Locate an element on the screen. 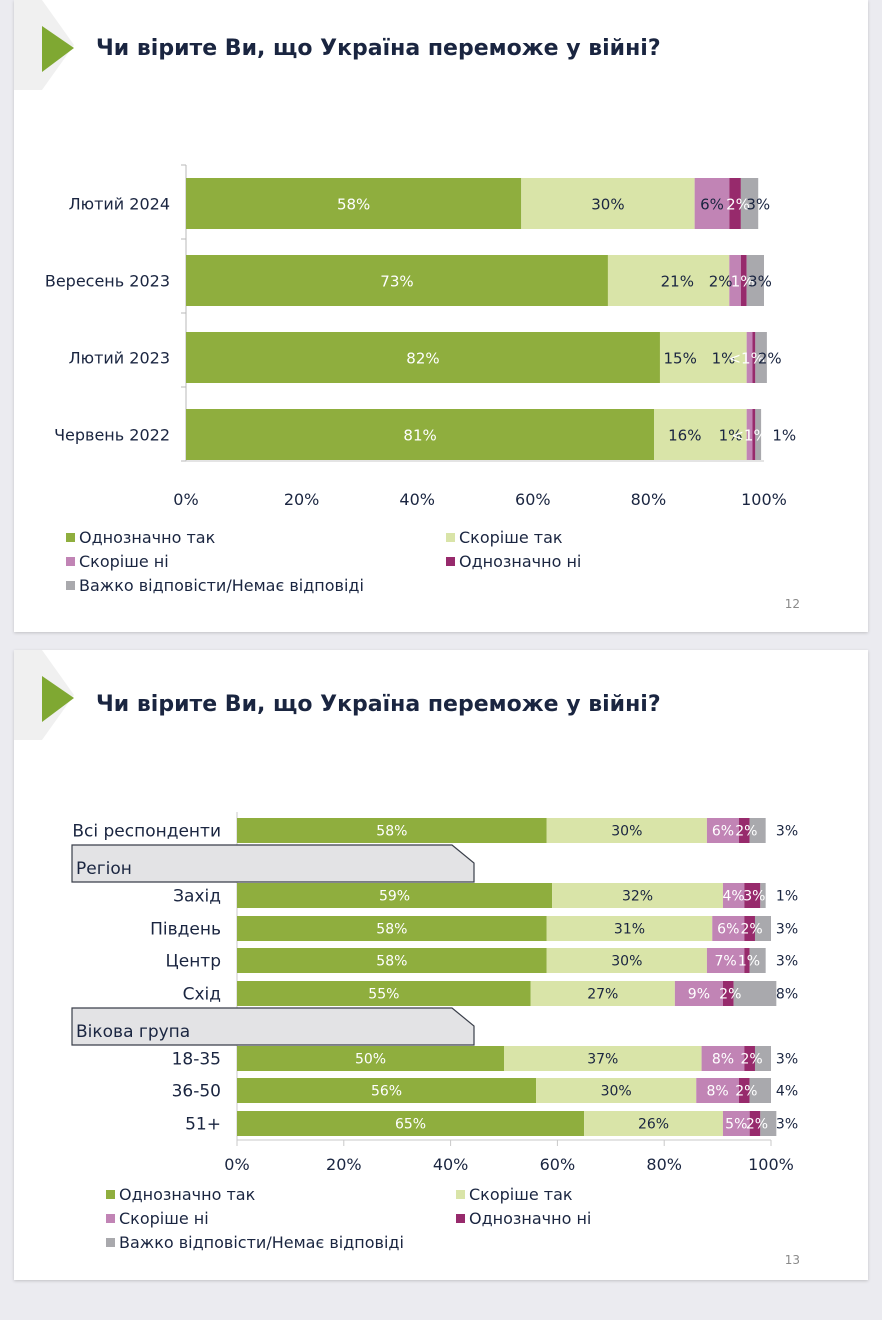 The height and width of the screenshot is (1320, 882). data-label-rather-yes: 32% is located at coordinates (637, 897).